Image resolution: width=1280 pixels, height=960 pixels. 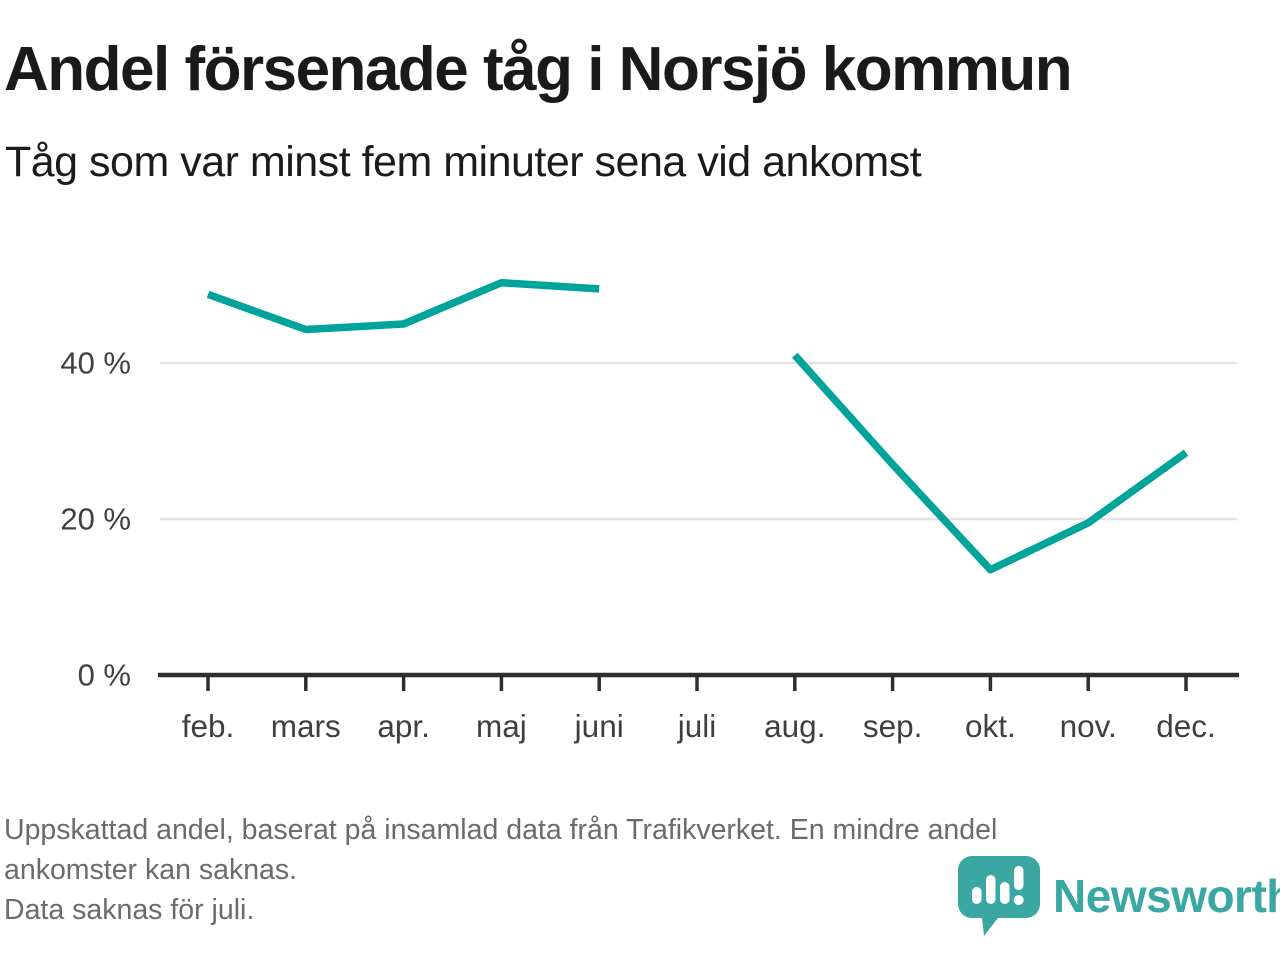 What do you see at coordinates (306, 726) in the screenshot?
I see `x-axis-tick-label: mars` at bounding box center [306, 726].